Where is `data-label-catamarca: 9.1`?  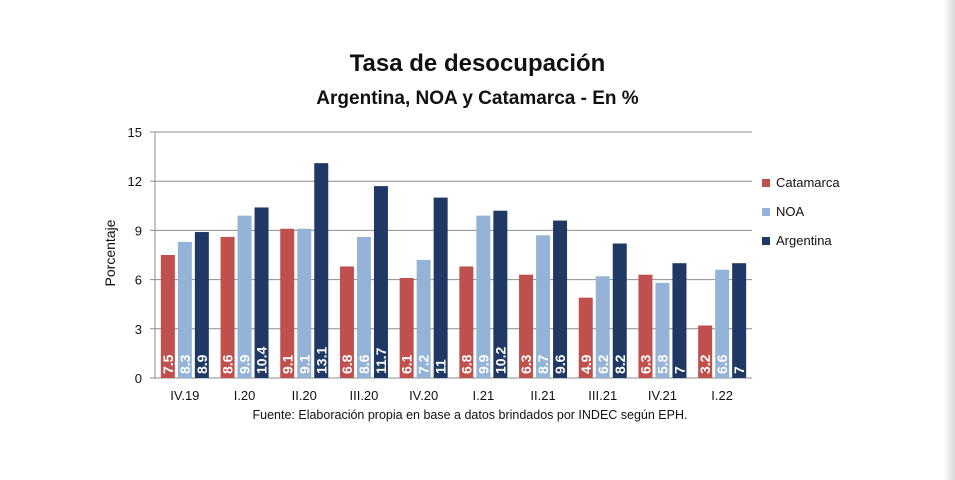 data-label-catamarca: 9.1 is located at coordinates (287, 364).